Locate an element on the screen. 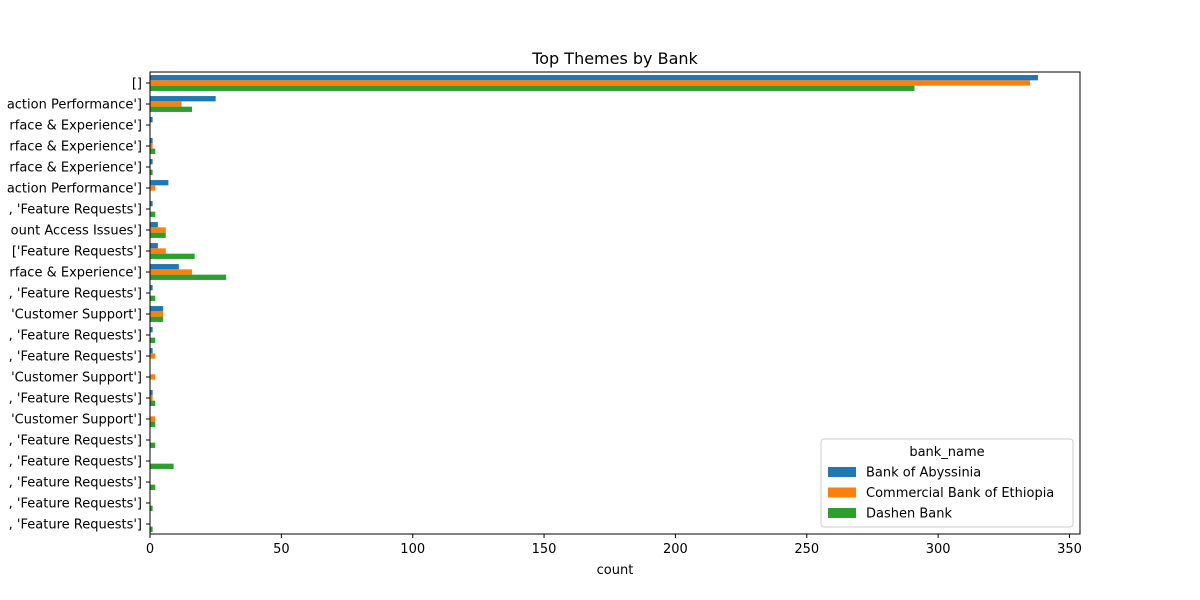 This screenshot has height=600, width=1200. x-tick-label: 100 is located at coordinates (412, 549).